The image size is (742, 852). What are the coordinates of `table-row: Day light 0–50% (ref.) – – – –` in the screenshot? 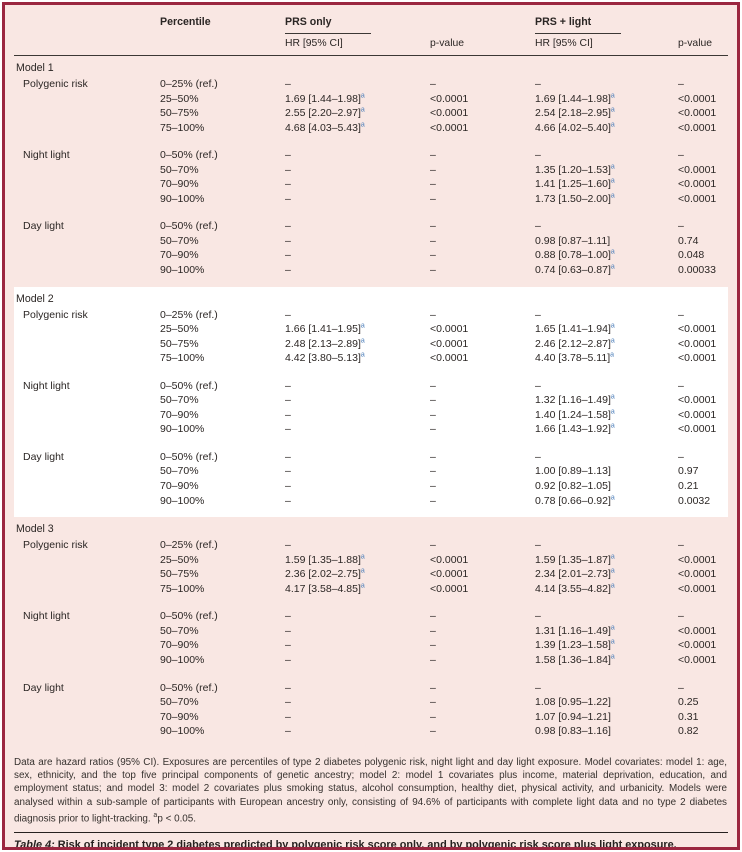 It's located at (371, 226).